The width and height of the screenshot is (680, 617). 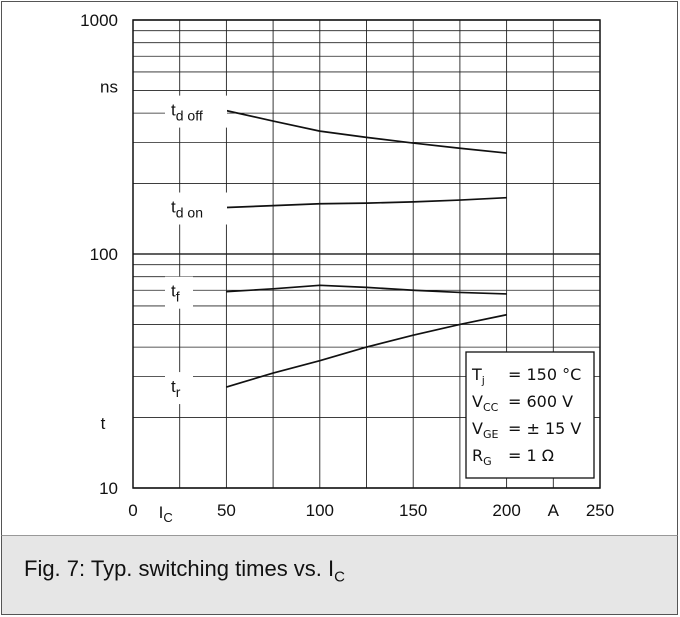 I want to click on condition-line-0: Tj = 150 °C, so click(x=526, y=376).